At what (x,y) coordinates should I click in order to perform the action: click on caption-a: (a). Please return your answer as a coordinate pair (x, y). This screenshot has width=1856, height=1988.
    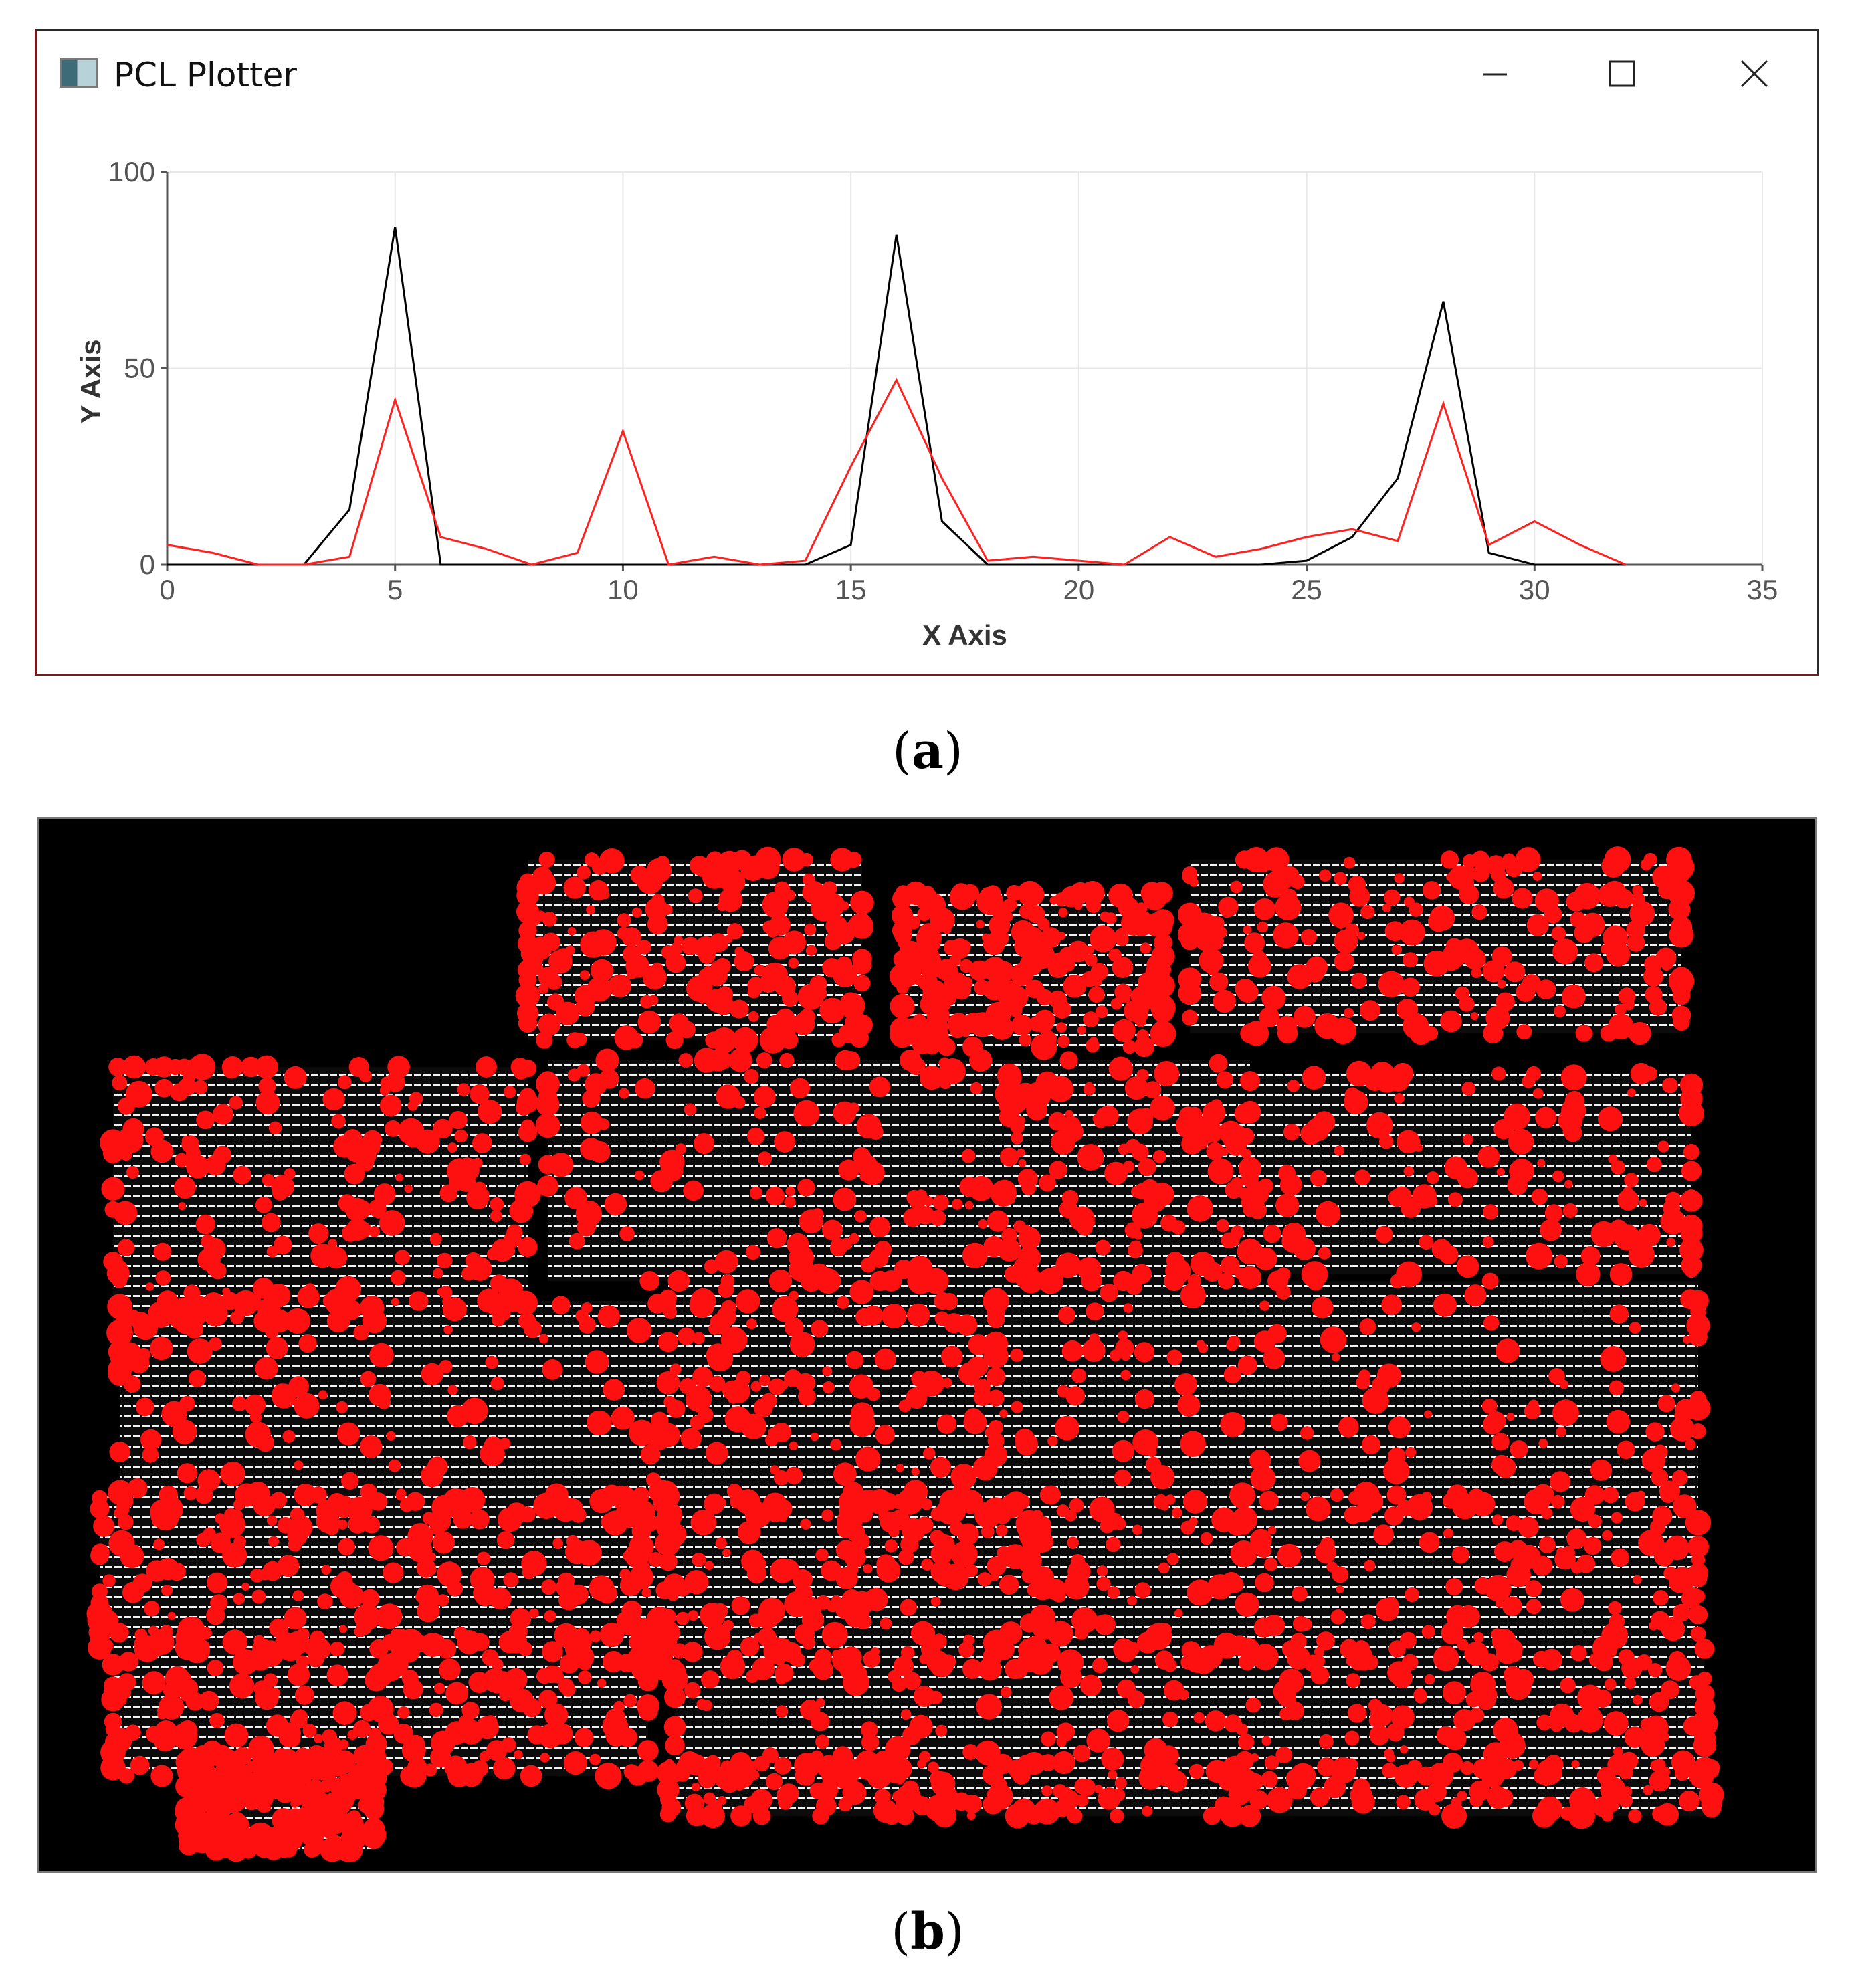
    Looking at the image, I should click on (928, 751).